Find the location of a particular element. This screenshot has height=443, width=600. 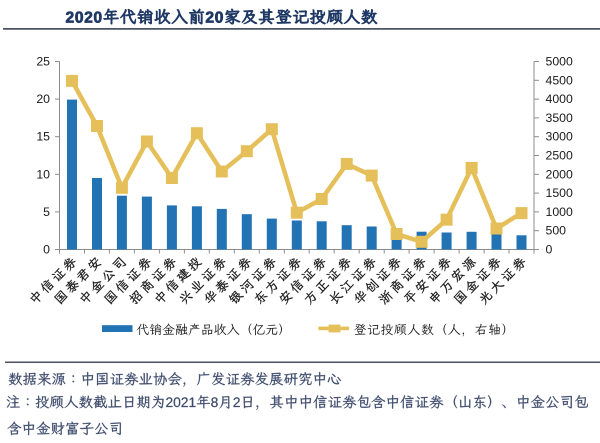

svg-text: 20 is located at coordinates (43, 99).